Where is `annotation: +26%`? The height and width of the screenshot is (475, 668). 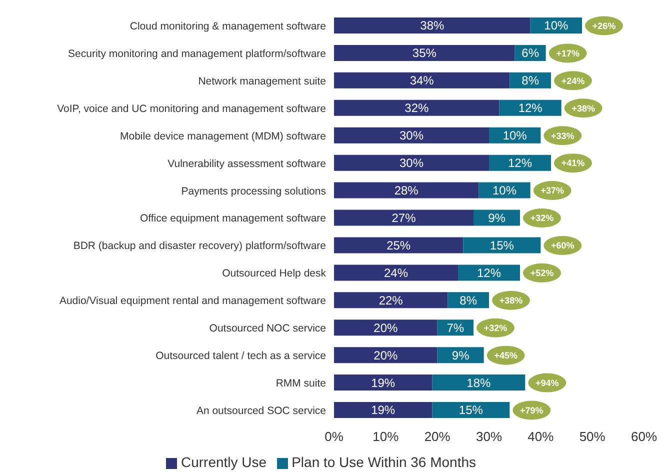
annotation: +26% is located at coordinates (604, 25).